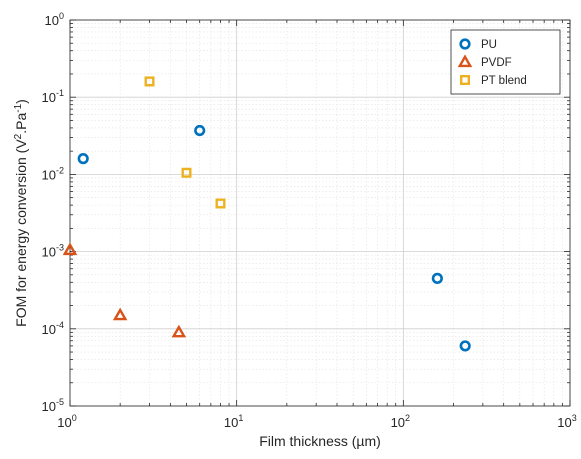 The height and width of the screenshot is (459, 581). What do you see at coordinates (566, 421) in the screenshot?
I see `x-tick-label: 10³` at bounding box center [566, 421].